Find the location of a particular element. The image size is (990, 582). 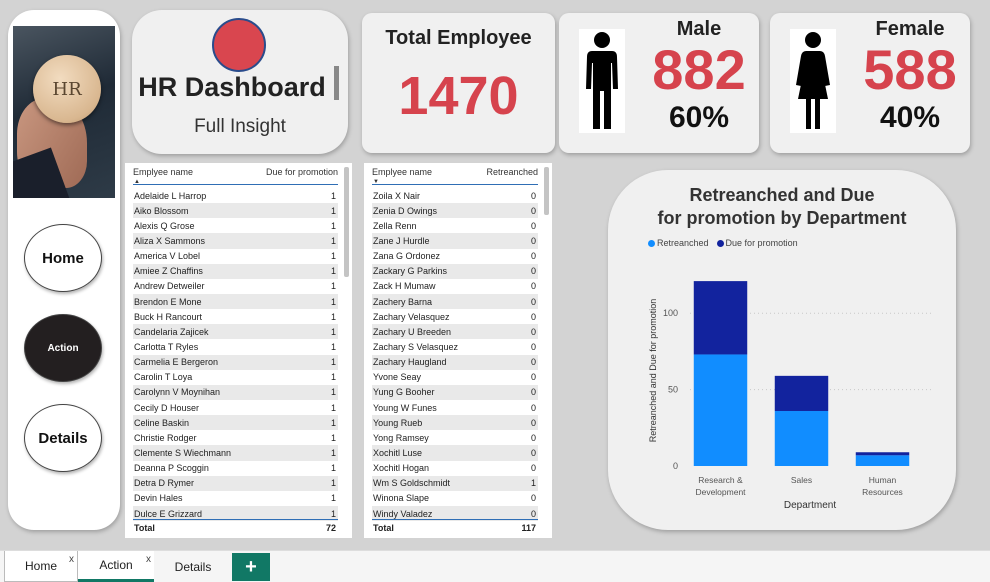

table-row: Celine Baskin 1 is located at coordinates (235, 423).